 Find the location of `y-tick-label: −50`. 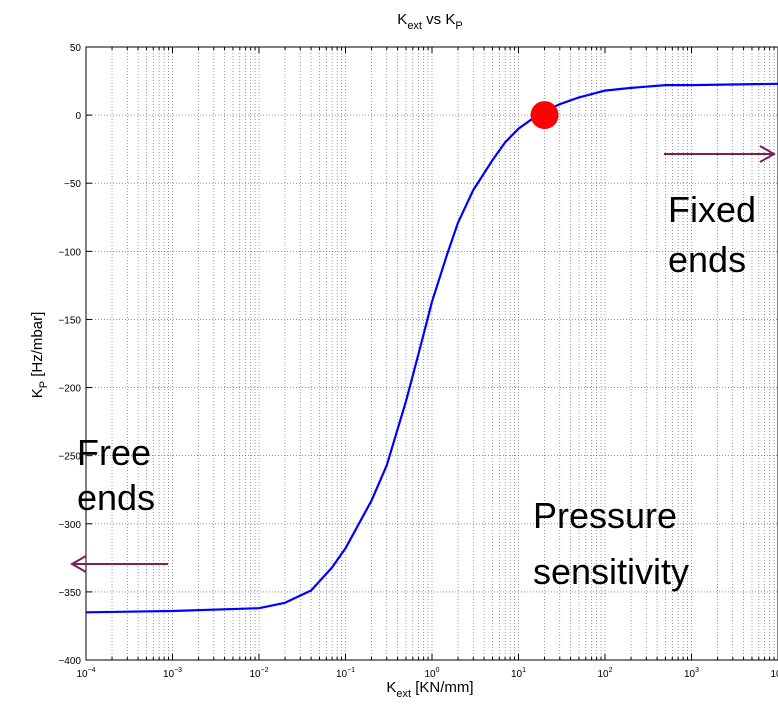

y-tick-label: −50 is located at coordinates (72, 184).